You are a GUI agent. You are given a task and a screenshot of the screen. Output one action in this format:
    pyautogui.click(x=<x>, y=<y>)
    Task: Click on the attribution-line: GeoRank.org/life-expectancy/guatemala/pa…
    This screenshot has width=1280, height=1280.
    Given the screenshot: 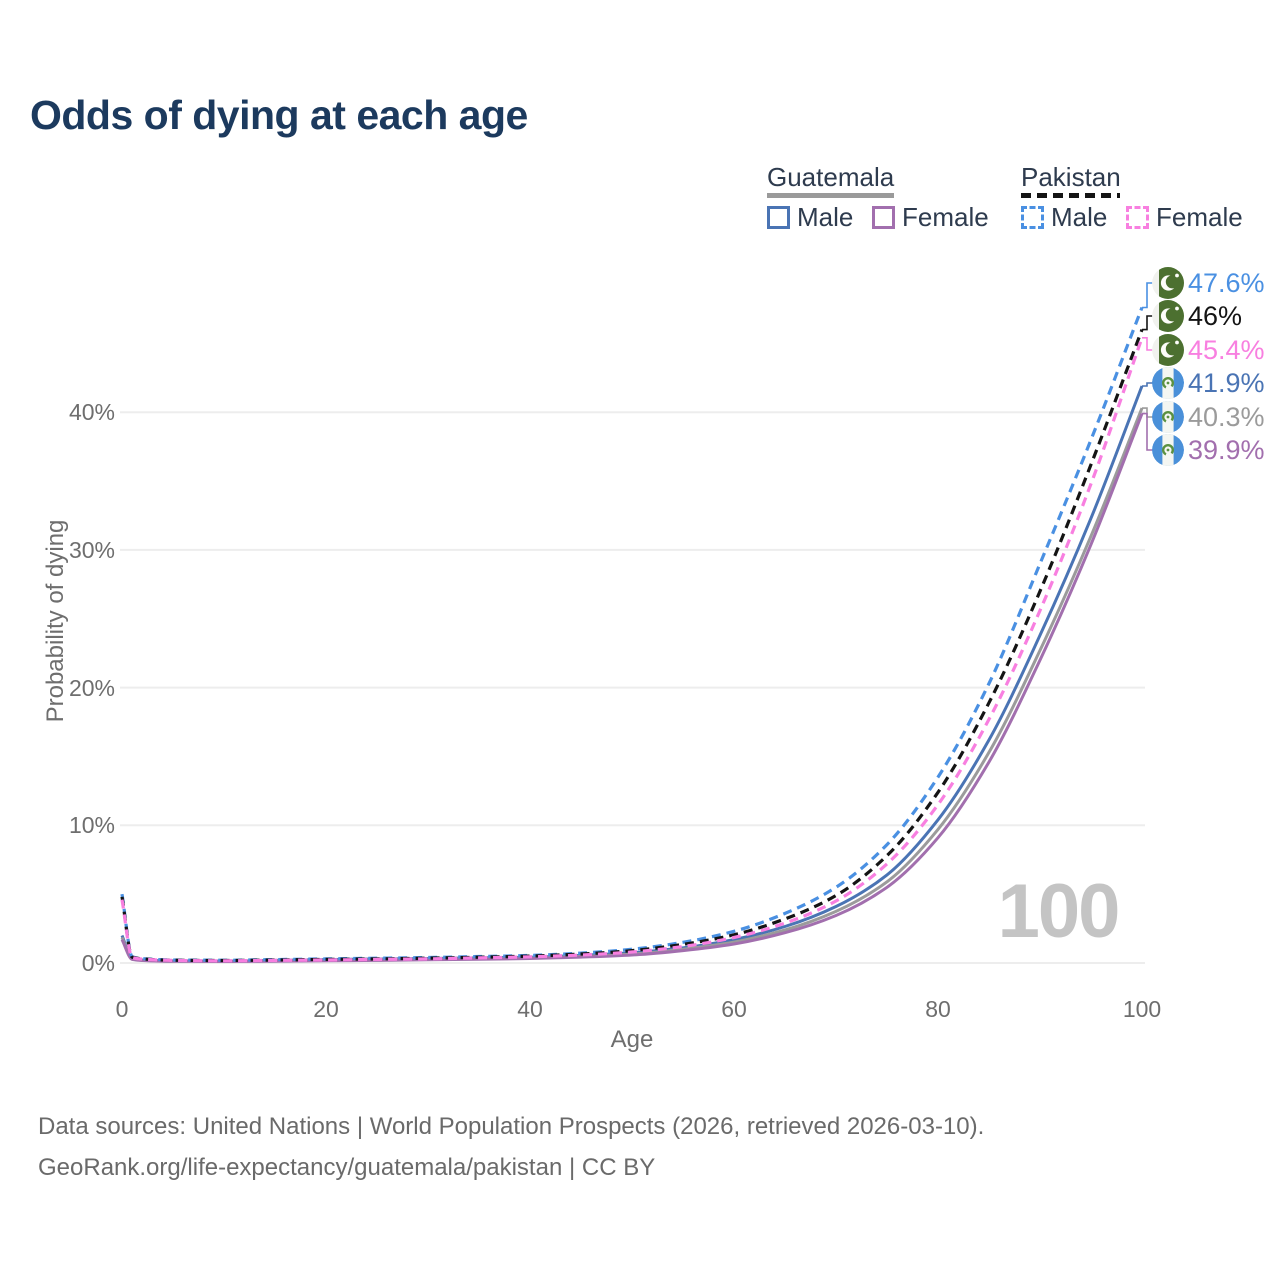 What is the action you would take?
    pyautogui.click(x=347, y=1167)
    